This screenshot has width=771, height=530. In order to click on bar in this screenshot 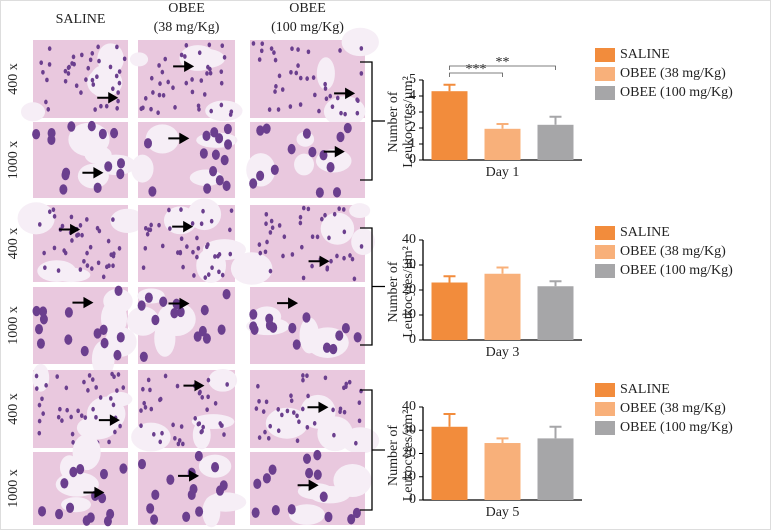, I will do `click(449, 311)`.